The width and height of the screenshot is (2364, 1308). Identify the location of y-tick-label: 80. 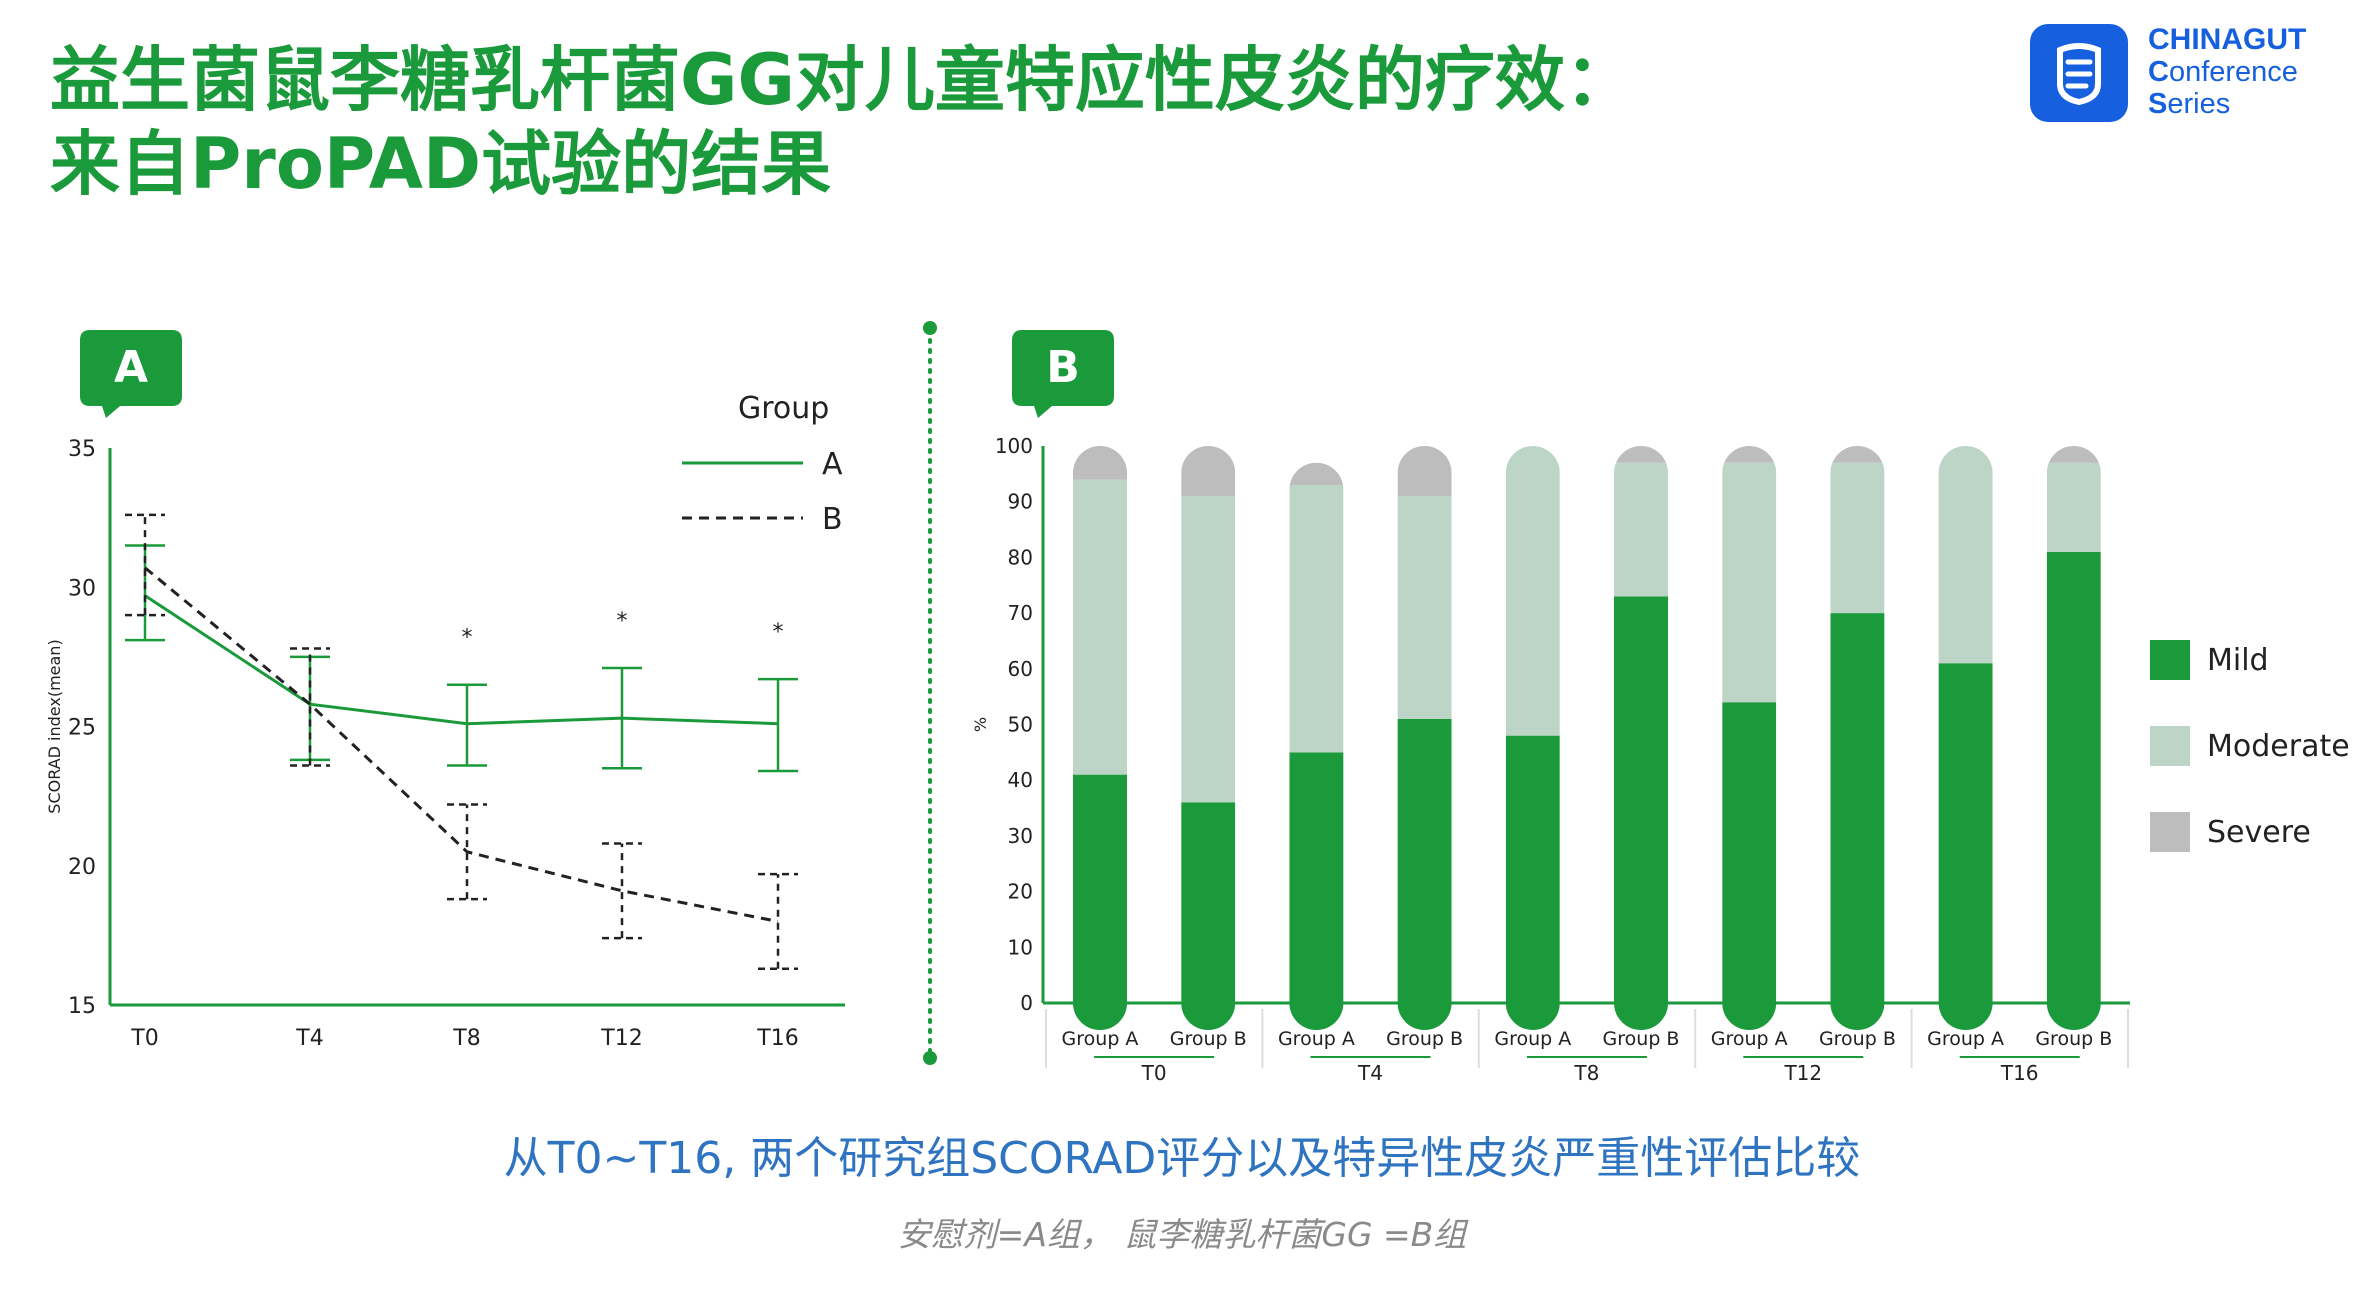
(1020, 557).